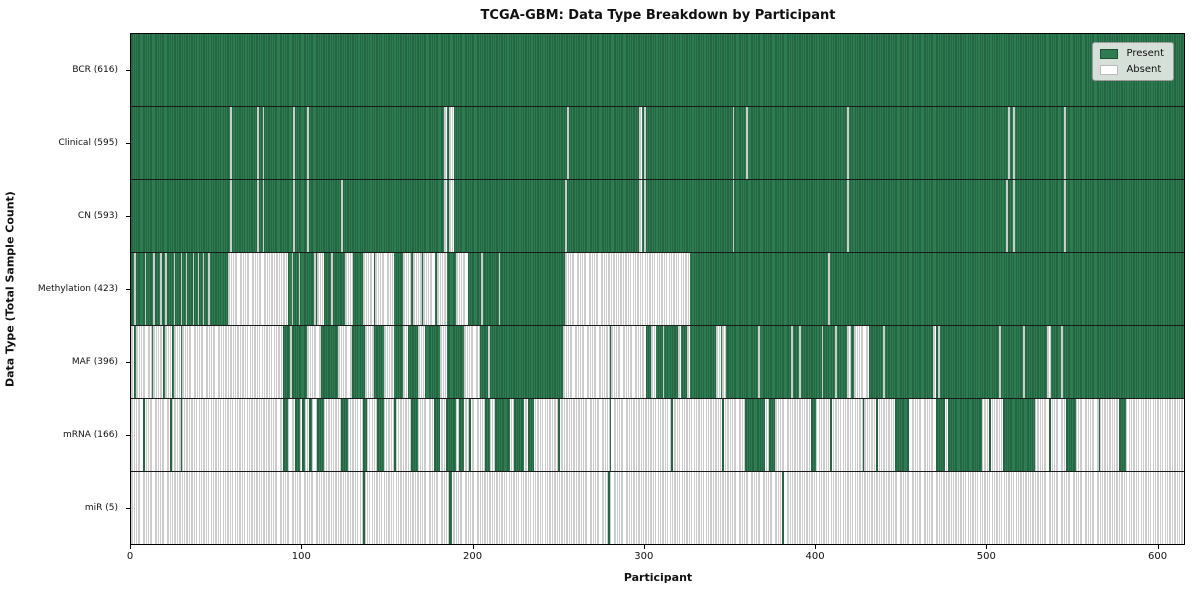 The width and height of the screenshot is (1200, 600). What do you see at coordinates (657, 507) in the screenshot?
I see `row-mir` at bounding box center [657, 507].